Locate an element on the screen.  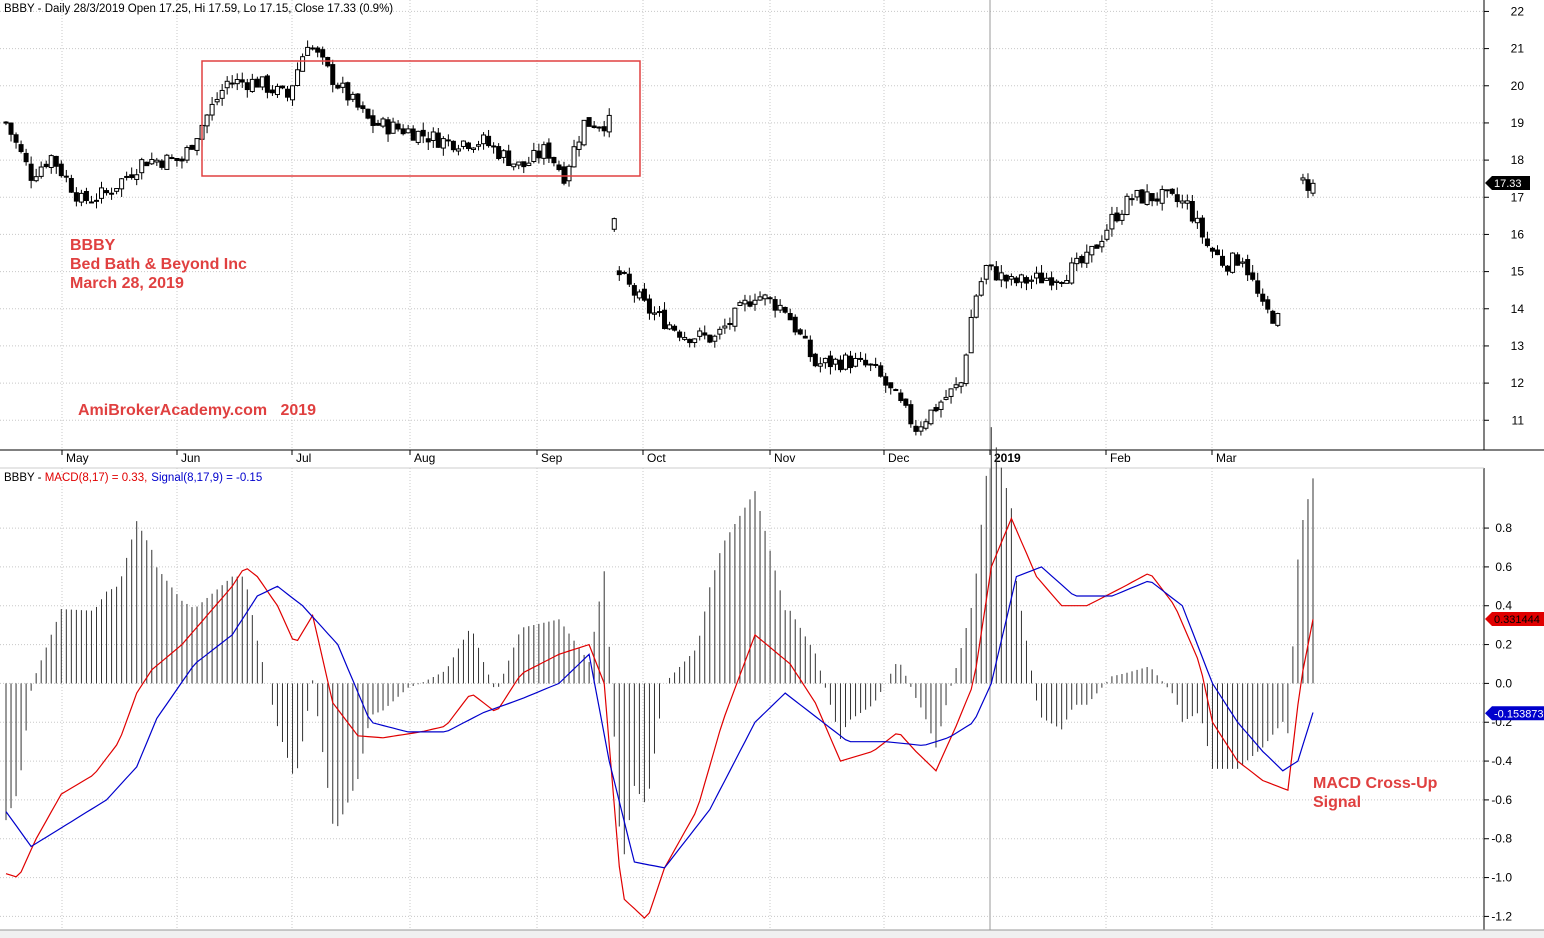
macd-y-tick-label: -0.4 is located at coordinates (1501, 761).